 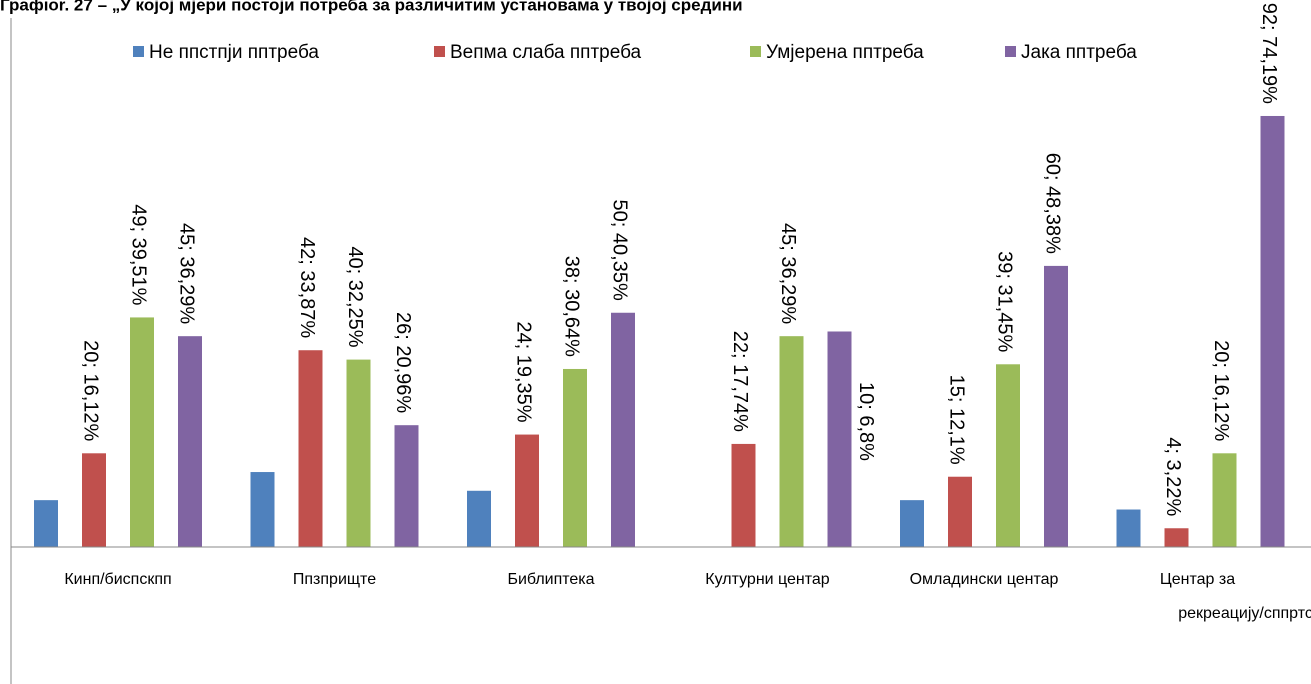 What do you see at coordinates (957, 420) in the screenshot?
I see `data-label: 15; 12,1%` at bounding box center [957, 420].